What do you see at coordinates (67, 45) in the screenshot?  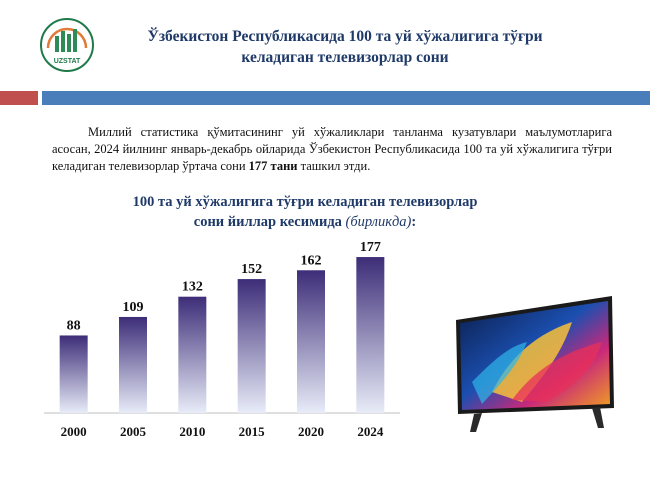 I see `uzstat-logo: UZSTAT` at bounding box center [67, 45].